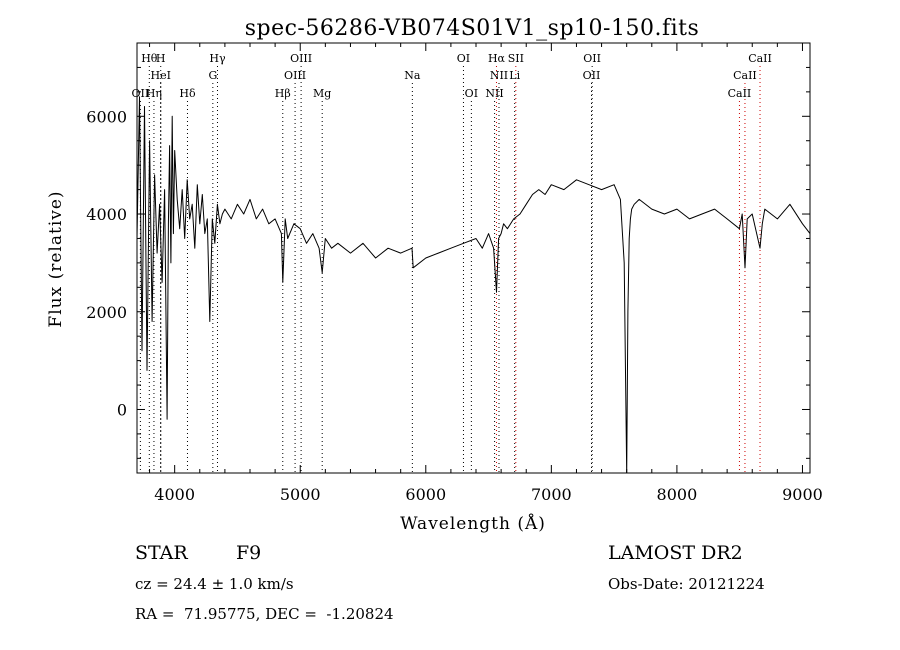  What do you see at coordinates (425, 494) in the screenshot?
I see `x-tick-label: 6000` at bounding box center [425, 494].